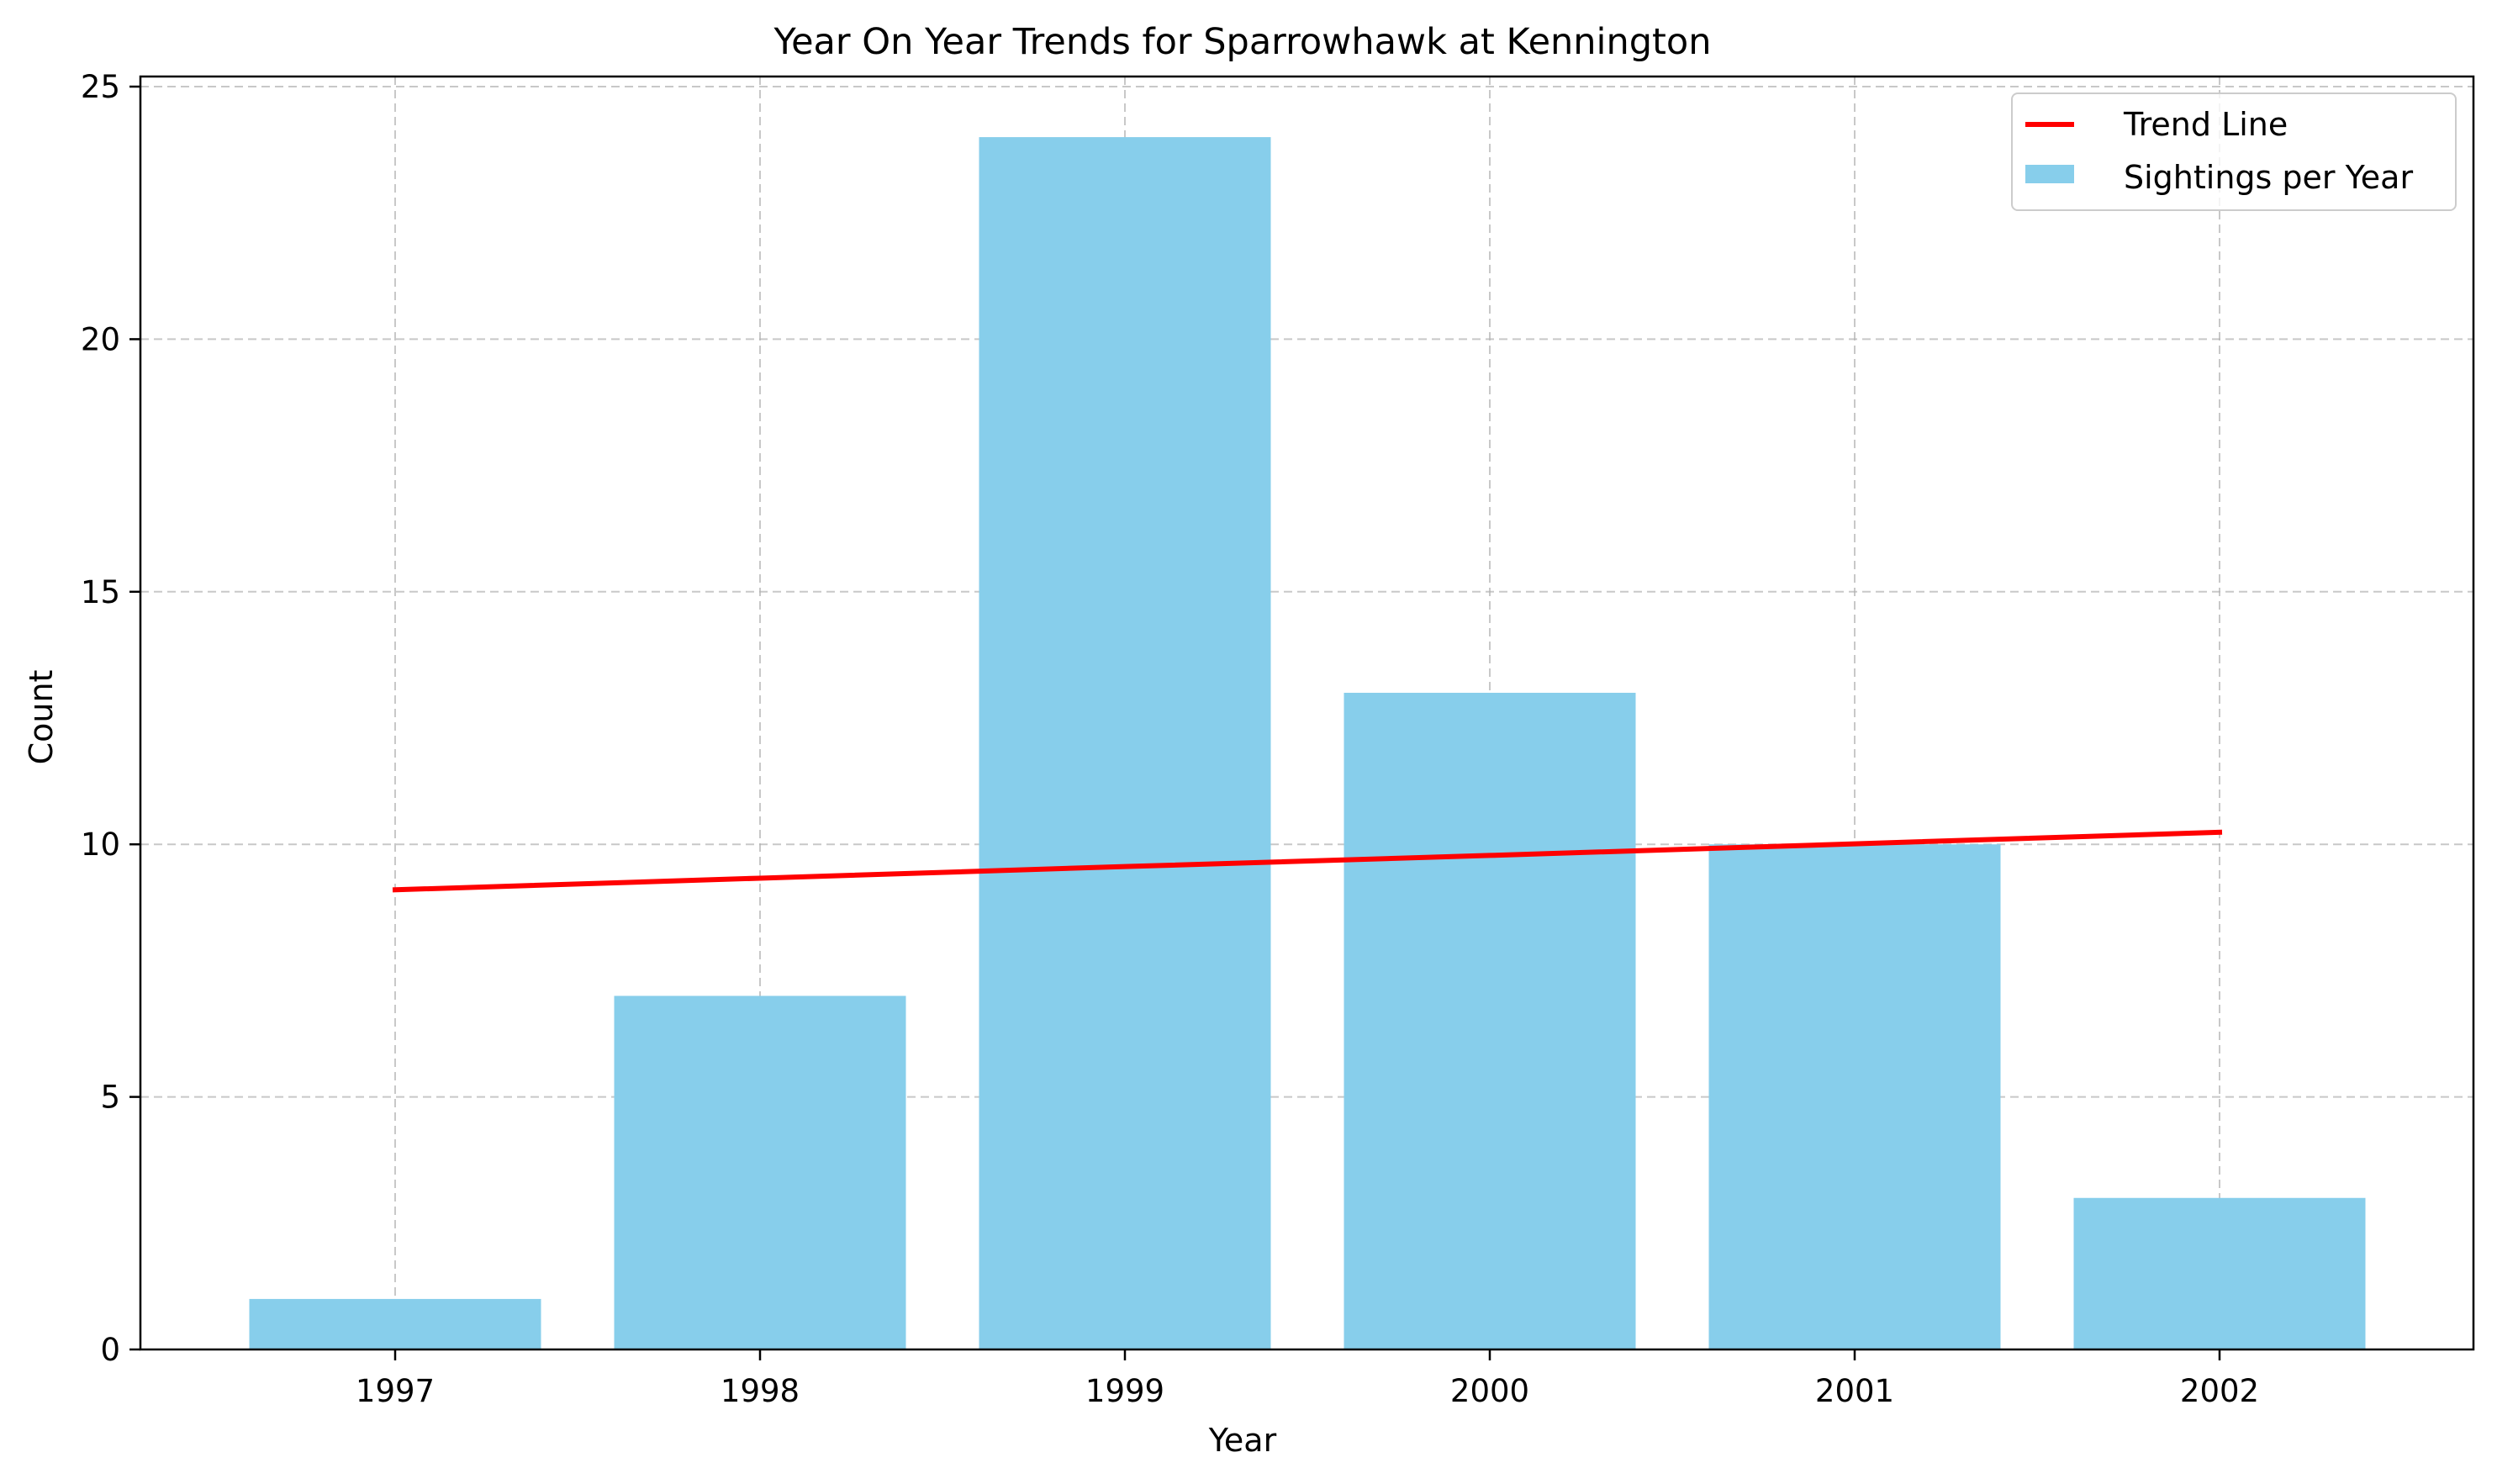  What do you see at coordinates (110, 718) in the screenshot?
I see `y-axis-ticks: 0 5 10 15 20 25` at bounding box center [110, 718].